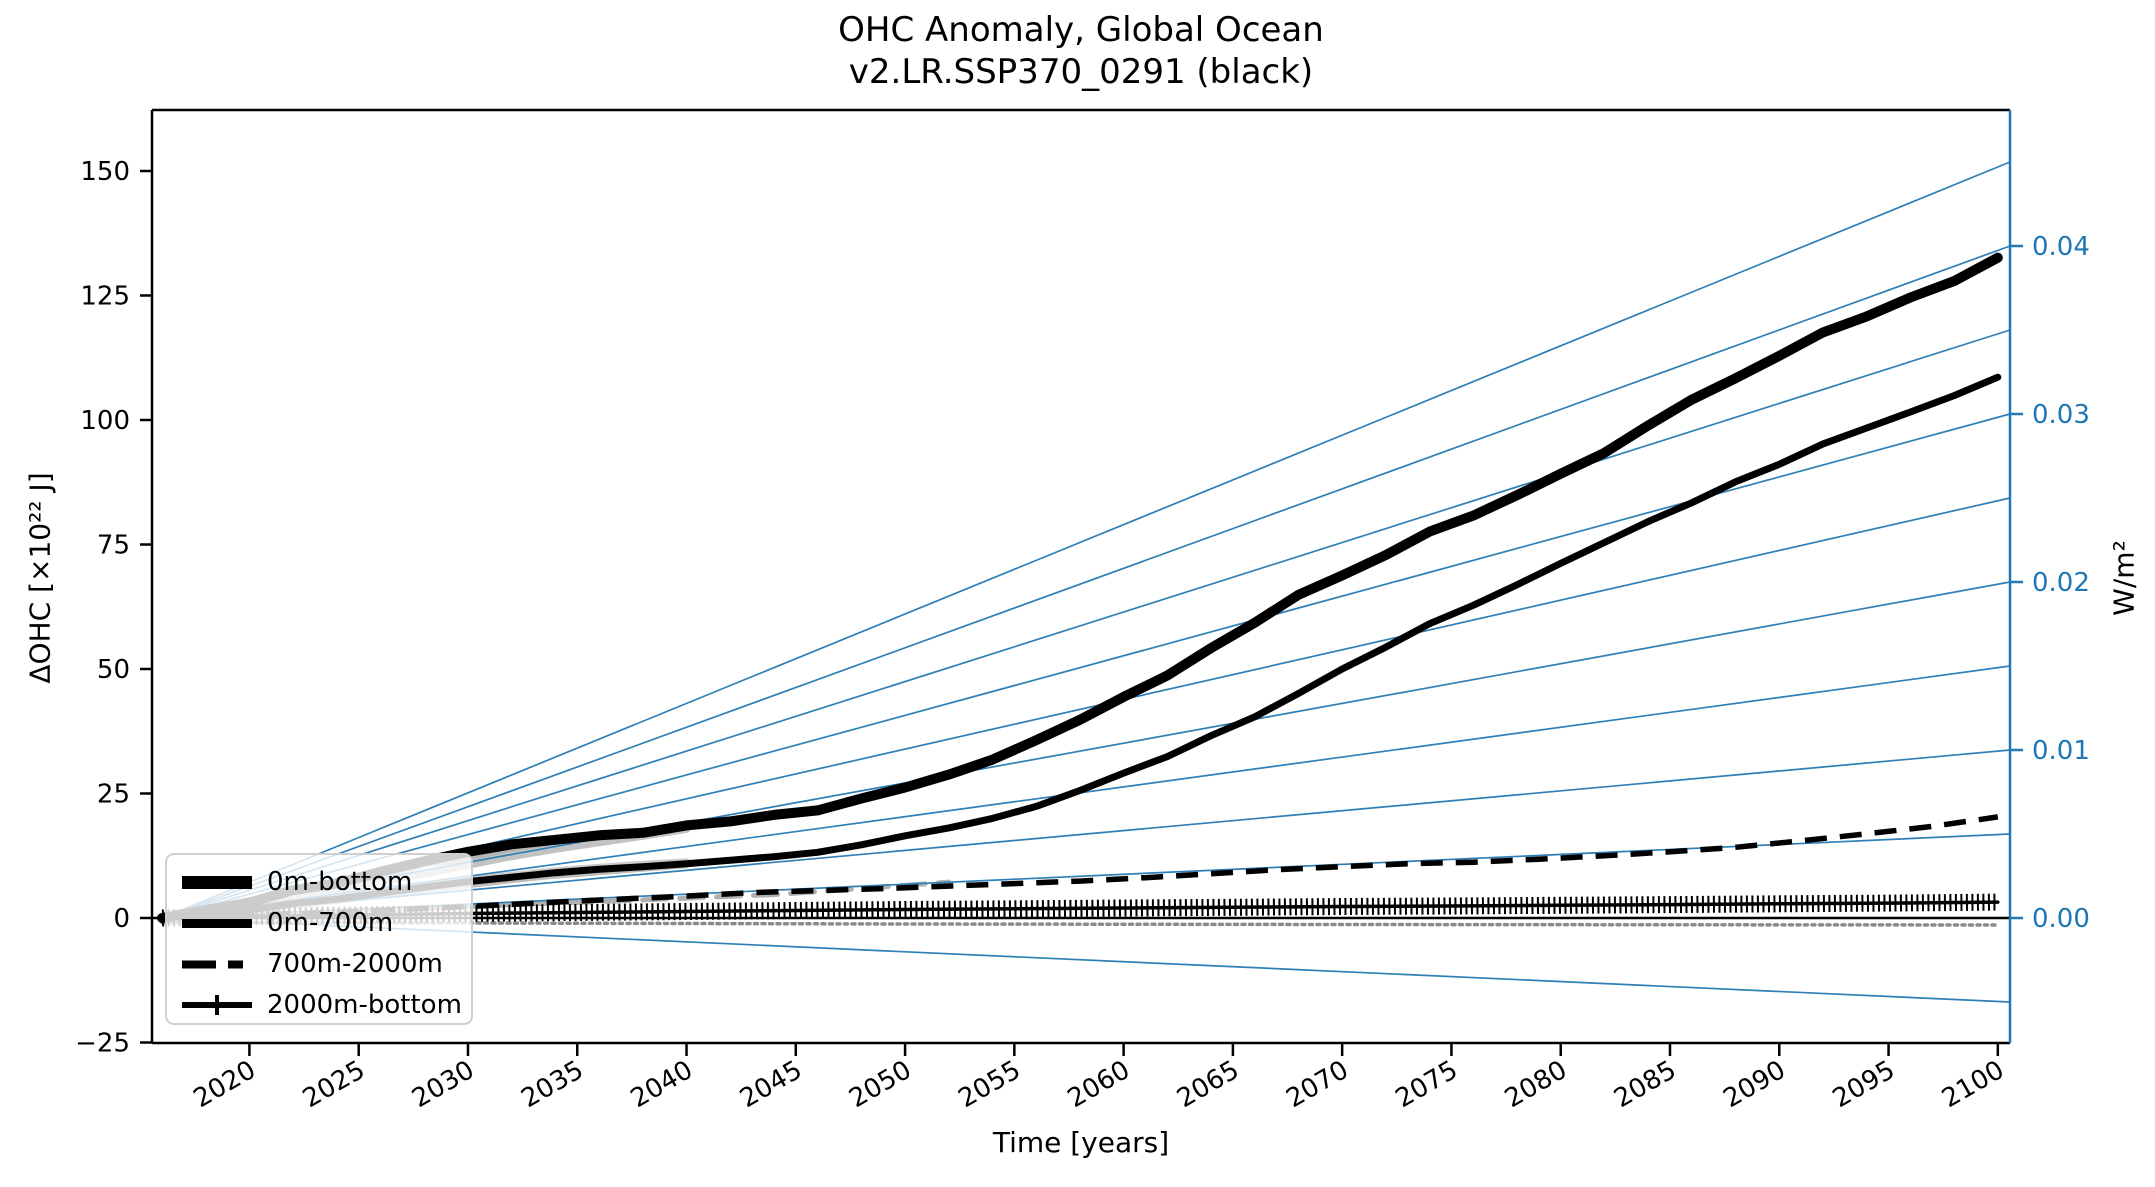 The height and width of the screenshot is (1187, 2155). What do you see at coordinates (1536, 1084) in the screenshot?
I see `x-tick-label: 2080` at bounding box center [1536, 1084].